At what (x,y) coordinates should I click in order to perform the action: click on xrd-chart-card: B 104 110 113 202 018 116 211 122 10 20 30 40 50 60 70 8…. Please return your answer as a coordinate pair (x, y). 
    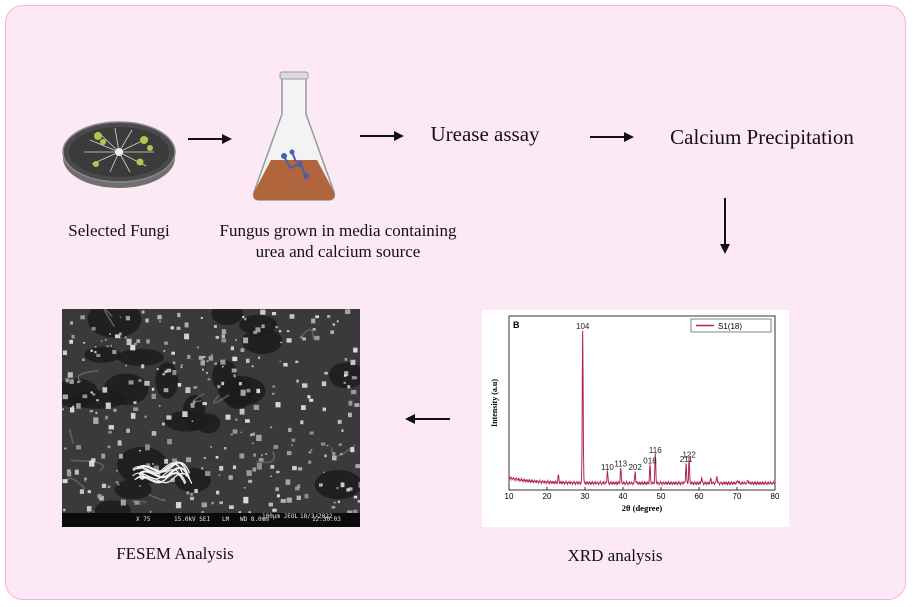
    Looking at the image, I should click on (635, 418).